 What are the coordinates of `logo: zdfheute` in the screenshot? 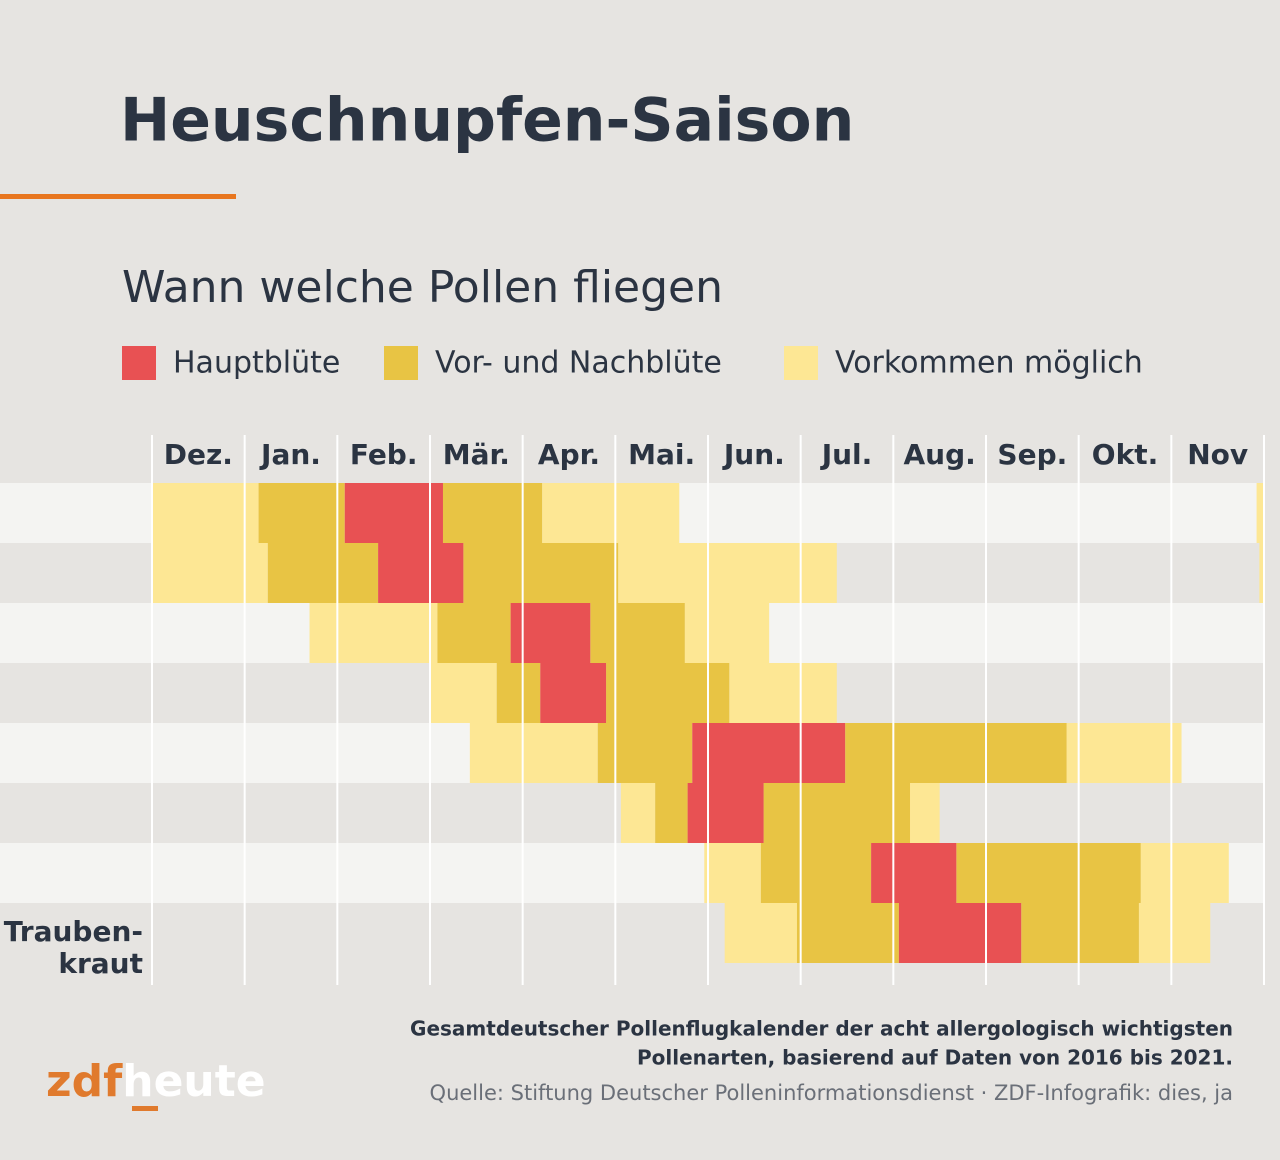 It's located at (156, 1081).